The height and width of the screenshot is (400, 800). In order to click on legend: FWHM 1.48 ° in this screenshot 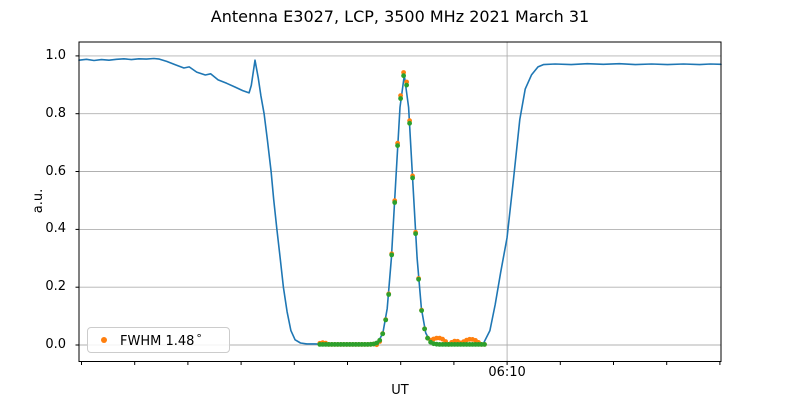, I will do `click(158, 340)`.